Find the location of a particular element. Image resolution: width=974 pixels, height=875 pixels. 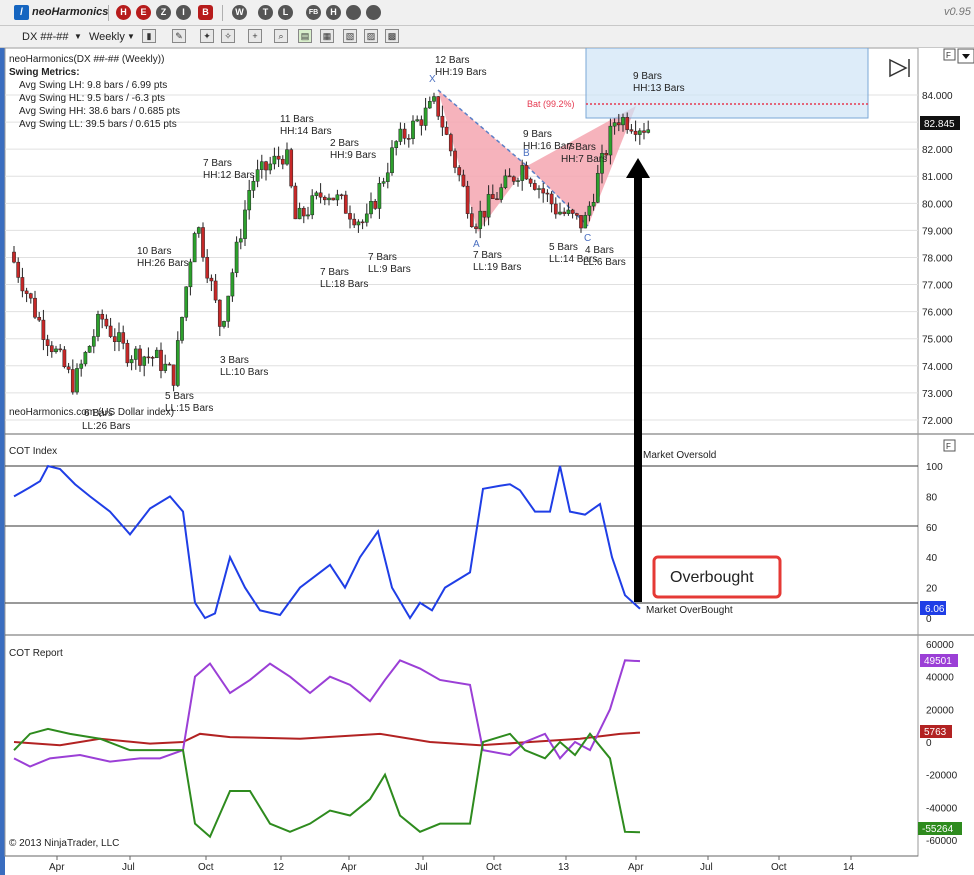

pin-icon: ✦ is located at coordinates (207, 36).